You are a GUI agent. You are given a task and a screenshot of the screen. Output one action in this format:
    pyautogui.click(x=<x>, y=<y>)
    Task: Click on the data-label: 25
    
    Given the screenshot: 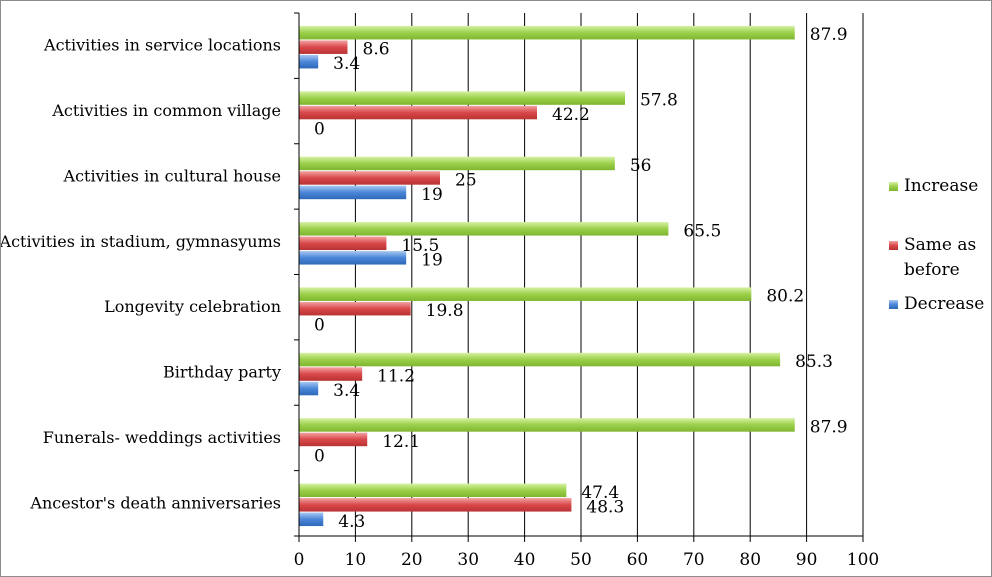 What is the action you would take?
    pyautogui.click(x=466, y=180)
    